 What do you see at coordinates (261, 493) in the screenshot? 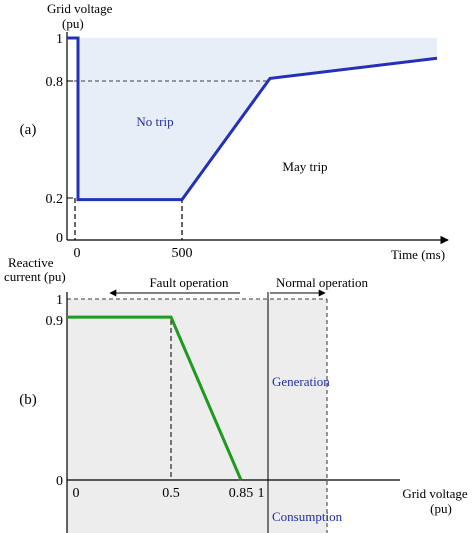
I see `chart-b-xtick-1: 1` at bounding box center [261, 493].